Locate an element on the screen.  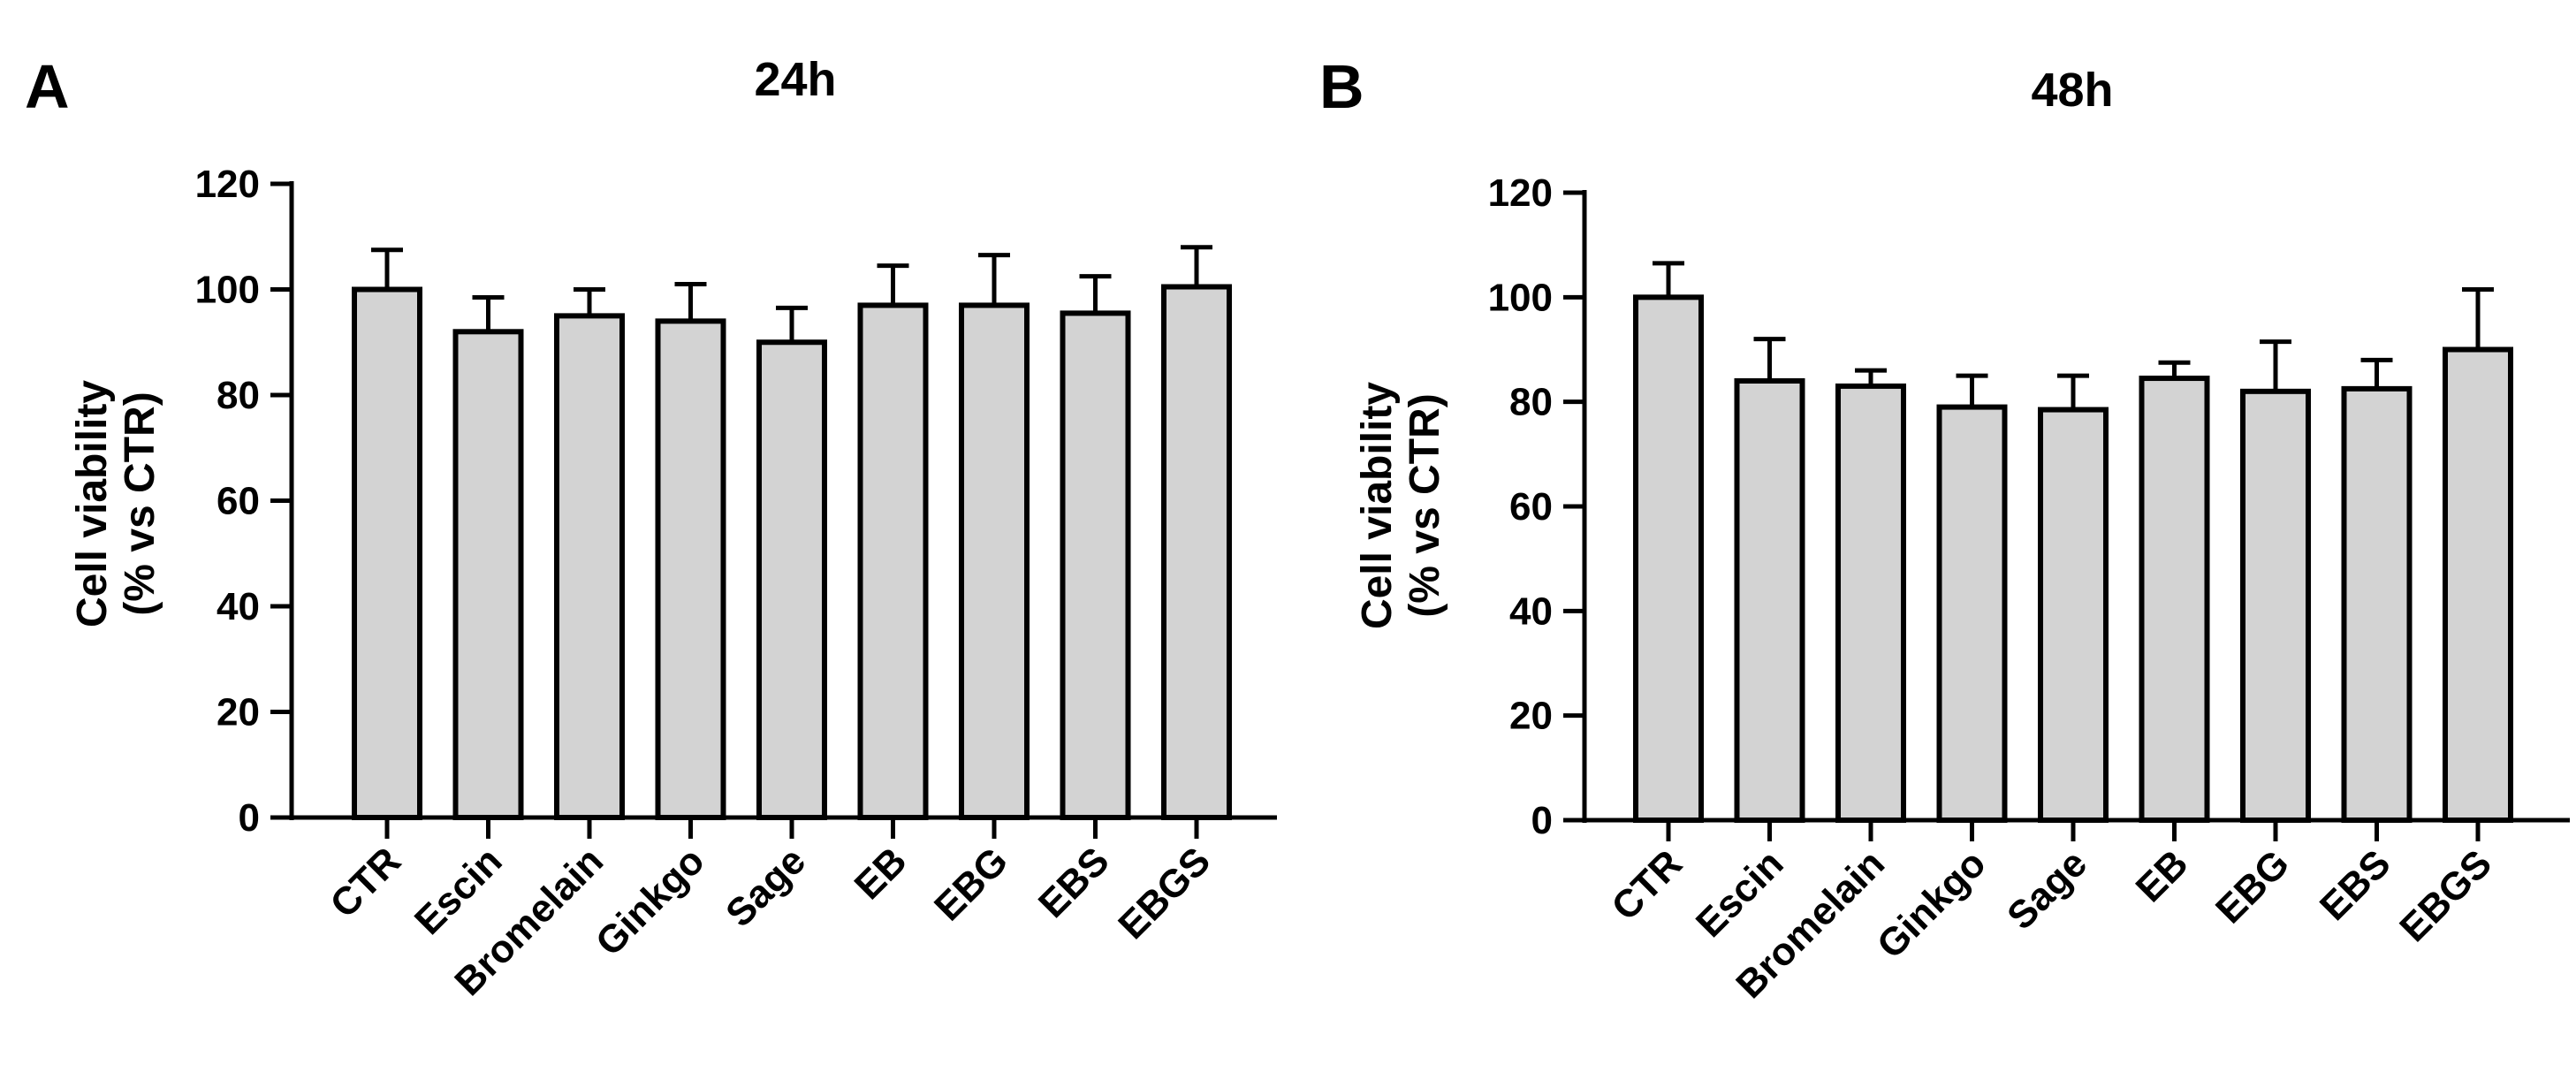
panel-letter-a: A is located at coordinates (47, 86).